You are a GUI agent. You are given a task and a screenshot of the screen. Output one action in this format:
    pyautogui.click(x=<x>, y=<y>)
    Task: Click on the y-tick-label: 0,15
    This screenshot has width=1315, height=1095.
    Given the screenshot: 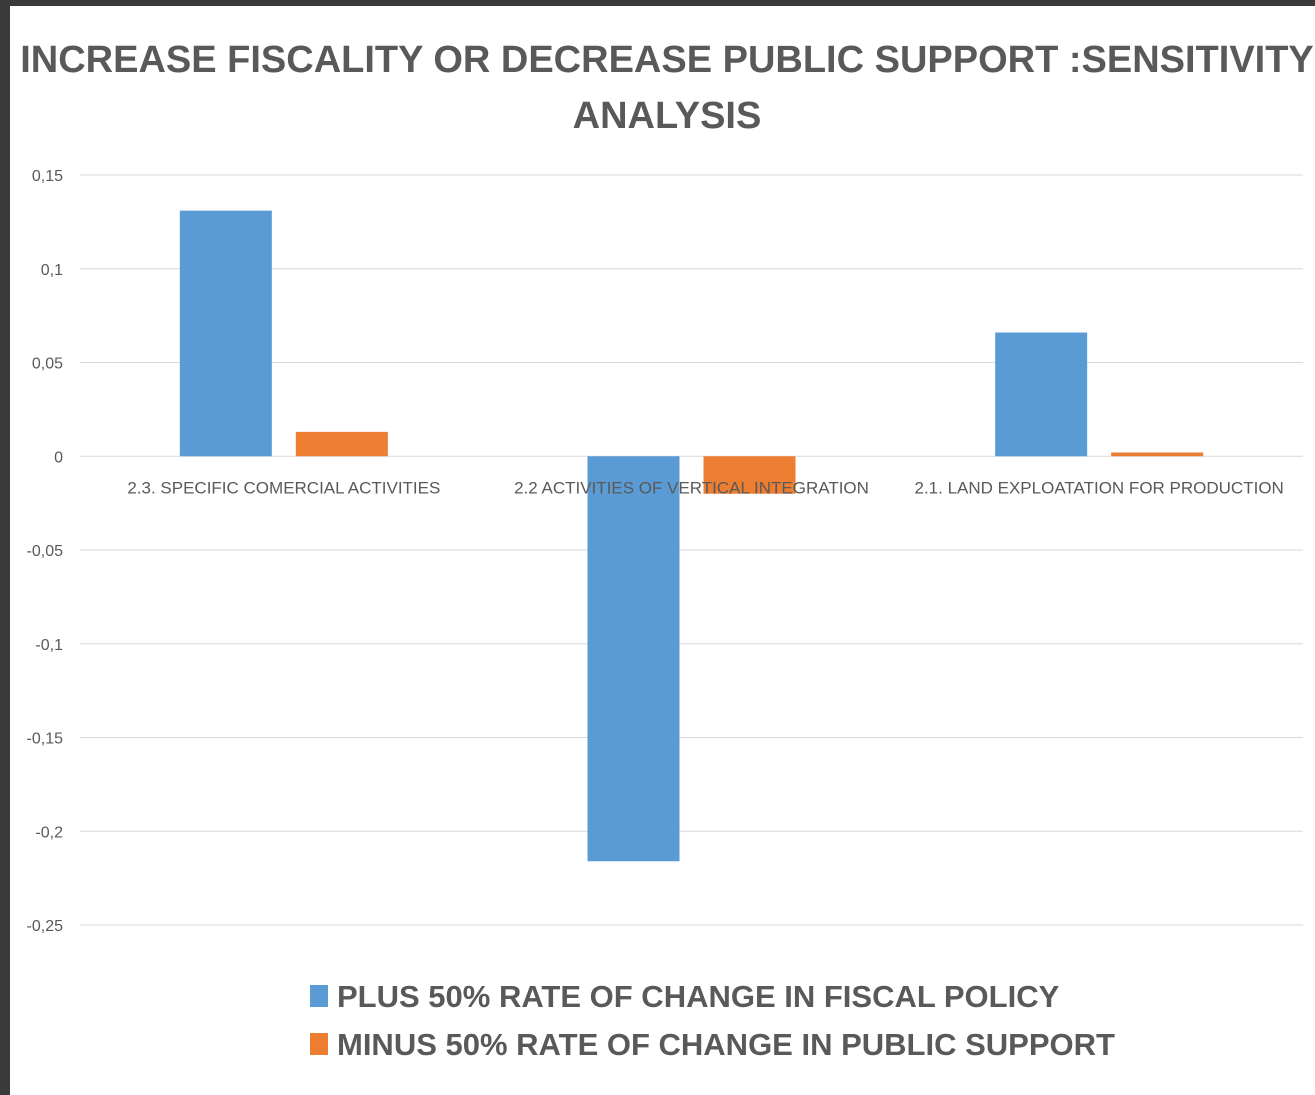 What is the action you would take?
    pyautogui.click(x=47, y=176)
    